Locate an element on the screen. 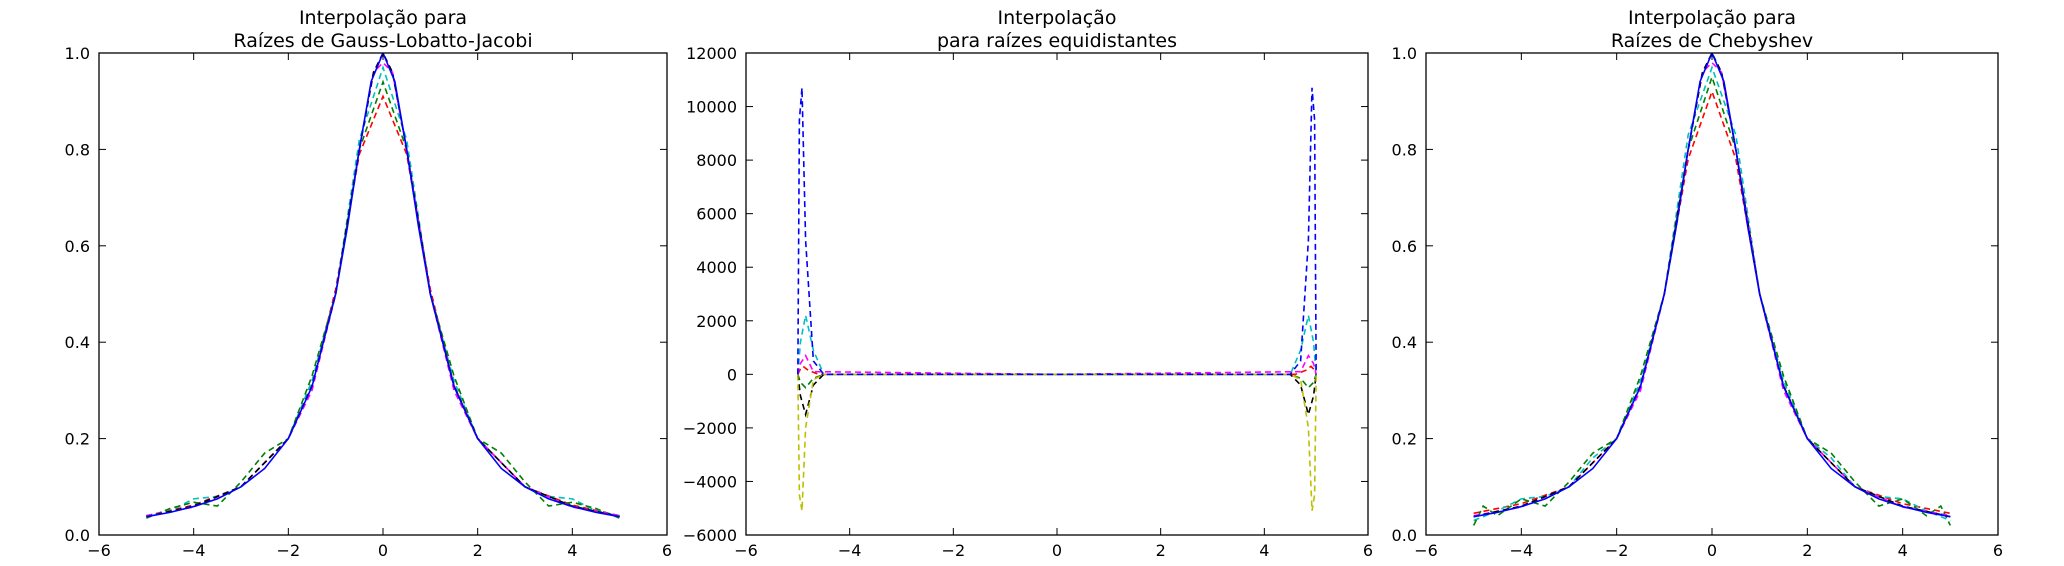 This screenshot has width=2064, height=566. chart-title-line-2: Raízes de Gauss-Lobatto-Jacobi is located at coordinates (382, 41).